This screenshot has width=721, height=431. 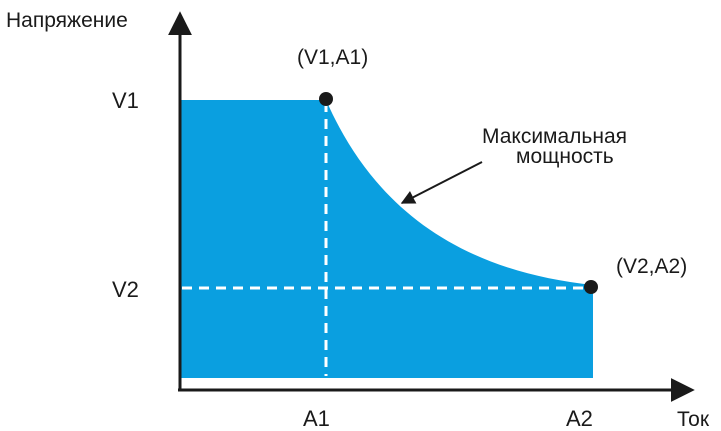 I want to click on x-tick-a1: A1, so click(x=316, y=418).